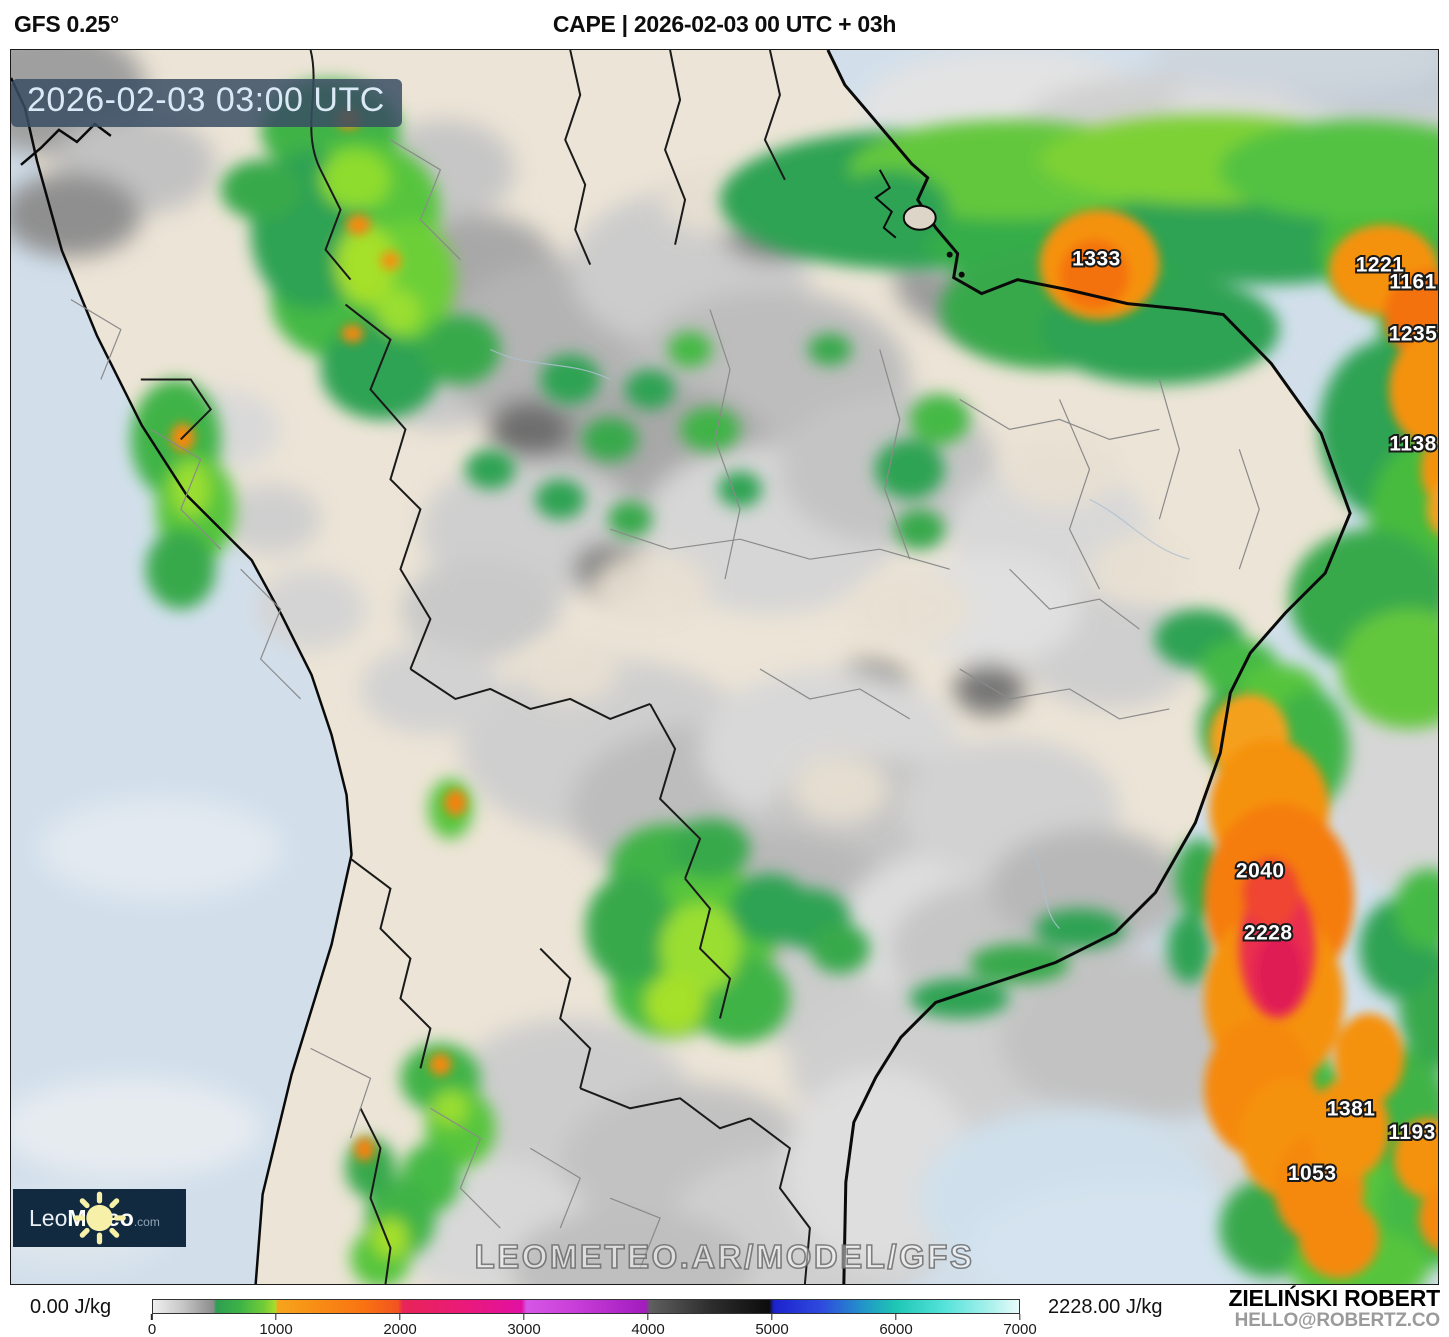 This screenshot has height=1337, width=1449. I want to click on sun-icon, so click(99, 1218).